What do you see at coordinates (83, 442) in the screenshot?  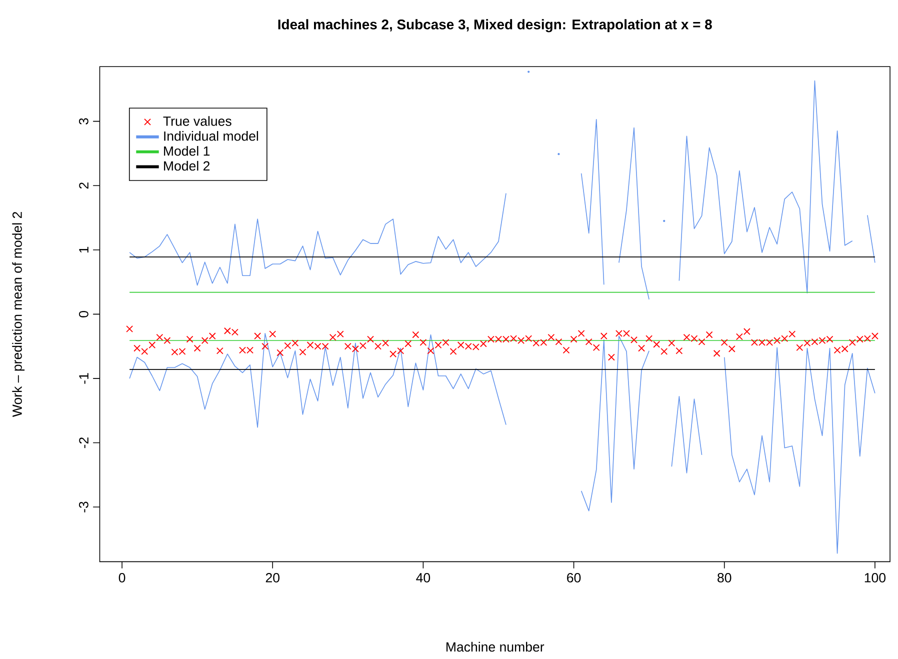 I see `y-tick-label: -2` at bounding box center [83, 442].